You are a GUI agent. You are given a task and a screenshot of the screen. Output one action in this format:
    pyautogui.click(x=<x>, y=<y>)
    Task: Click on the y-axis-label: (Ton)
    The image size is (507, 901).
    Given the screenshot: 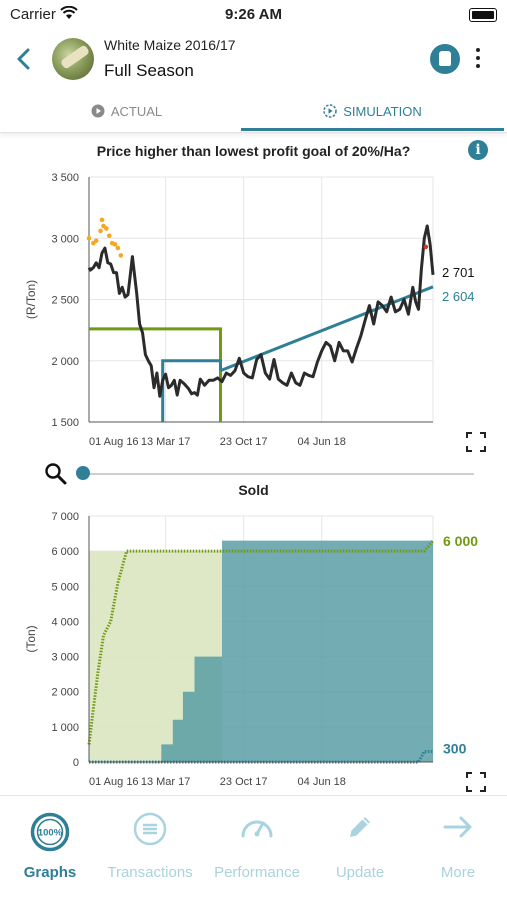 What is the action you would take?
    pyautogui.click(x=31, y=638)
    